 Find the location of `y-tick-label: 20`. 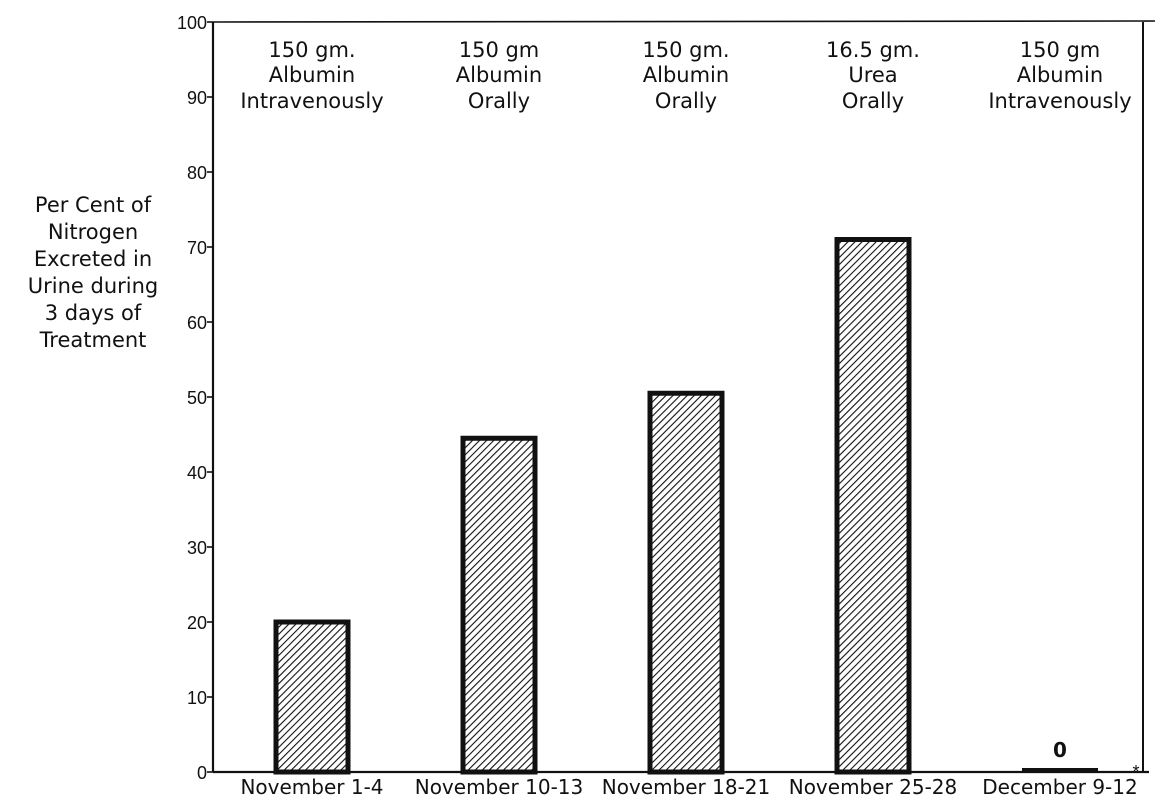

y-tick-label: 20 is located at coordinates (197, 623).